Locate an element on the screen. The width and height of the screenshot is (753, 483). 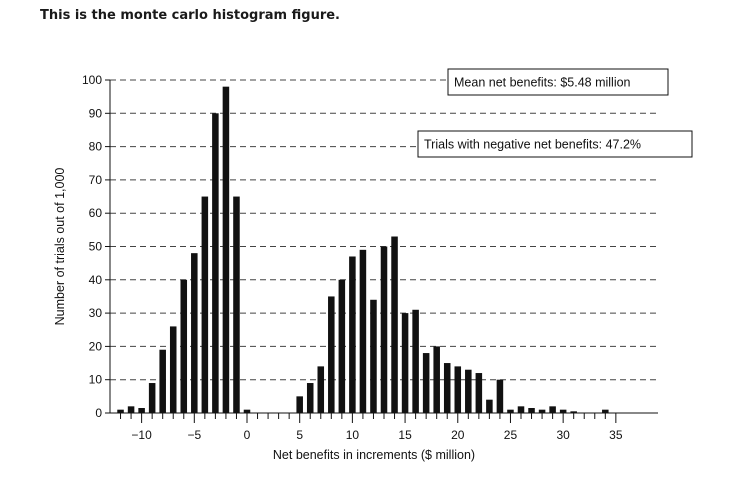
y-tick-label: 30 is located at coordinates (96, 313).